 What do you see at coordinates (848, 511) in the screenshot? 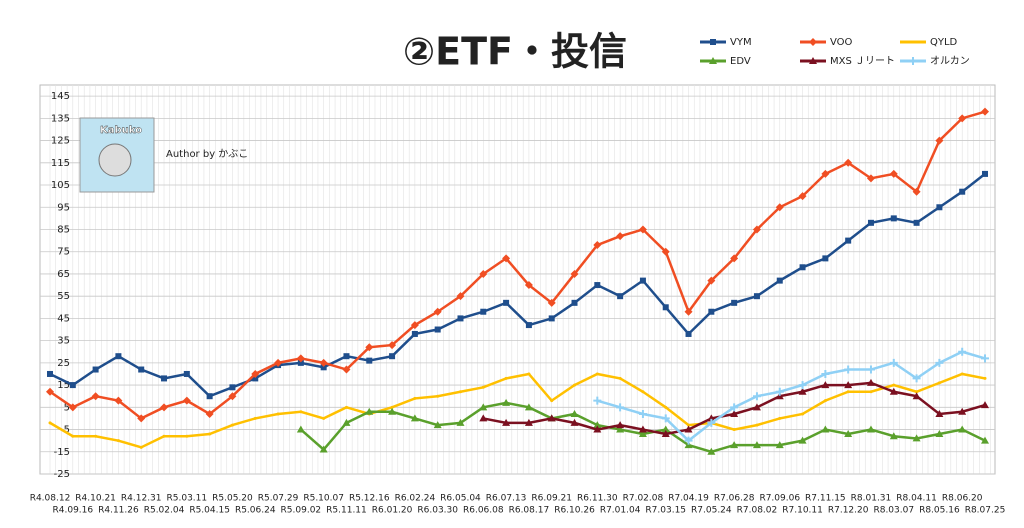
I see `x-tick-label: R7.12.20` at bounding box center [848, 511].